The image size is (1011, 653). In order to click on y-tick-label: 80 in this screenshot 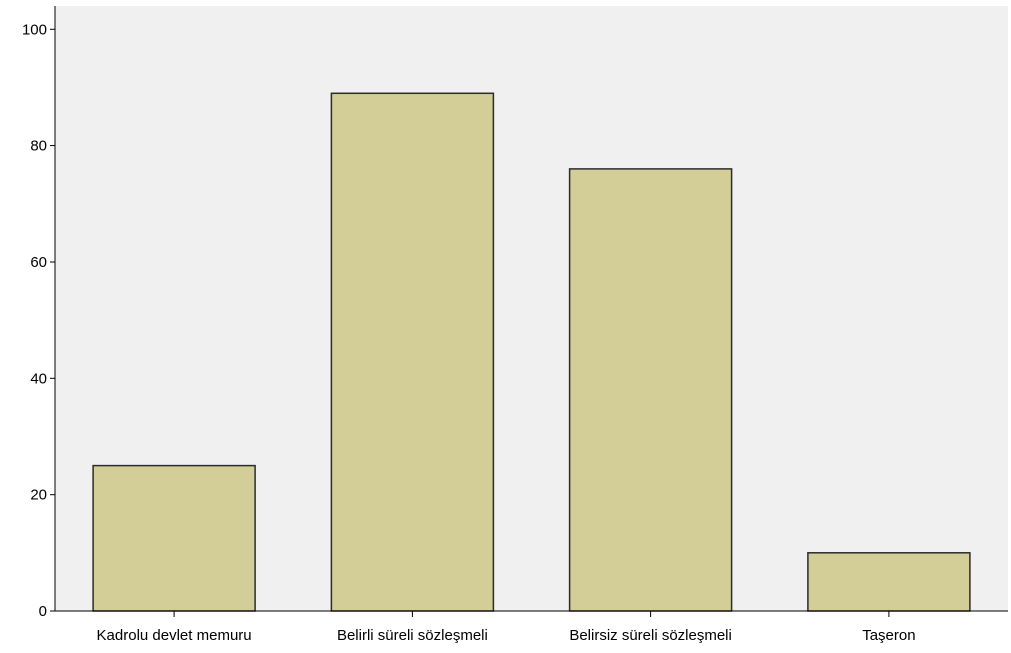, I will do `click(38, 146)`.